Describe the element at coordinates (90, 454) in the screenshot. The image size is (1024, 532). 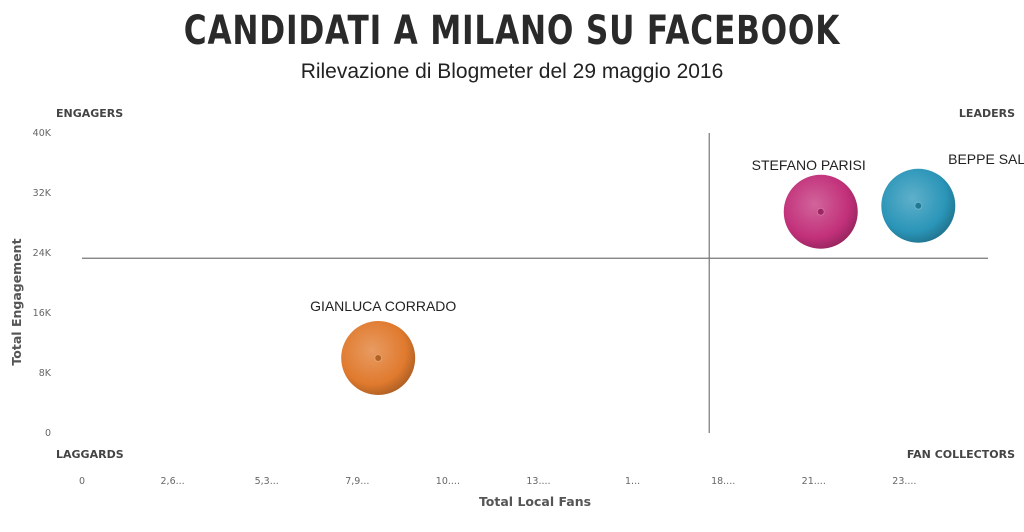
I see `quadrant-label-laggards: LAGGARDS` at that location.